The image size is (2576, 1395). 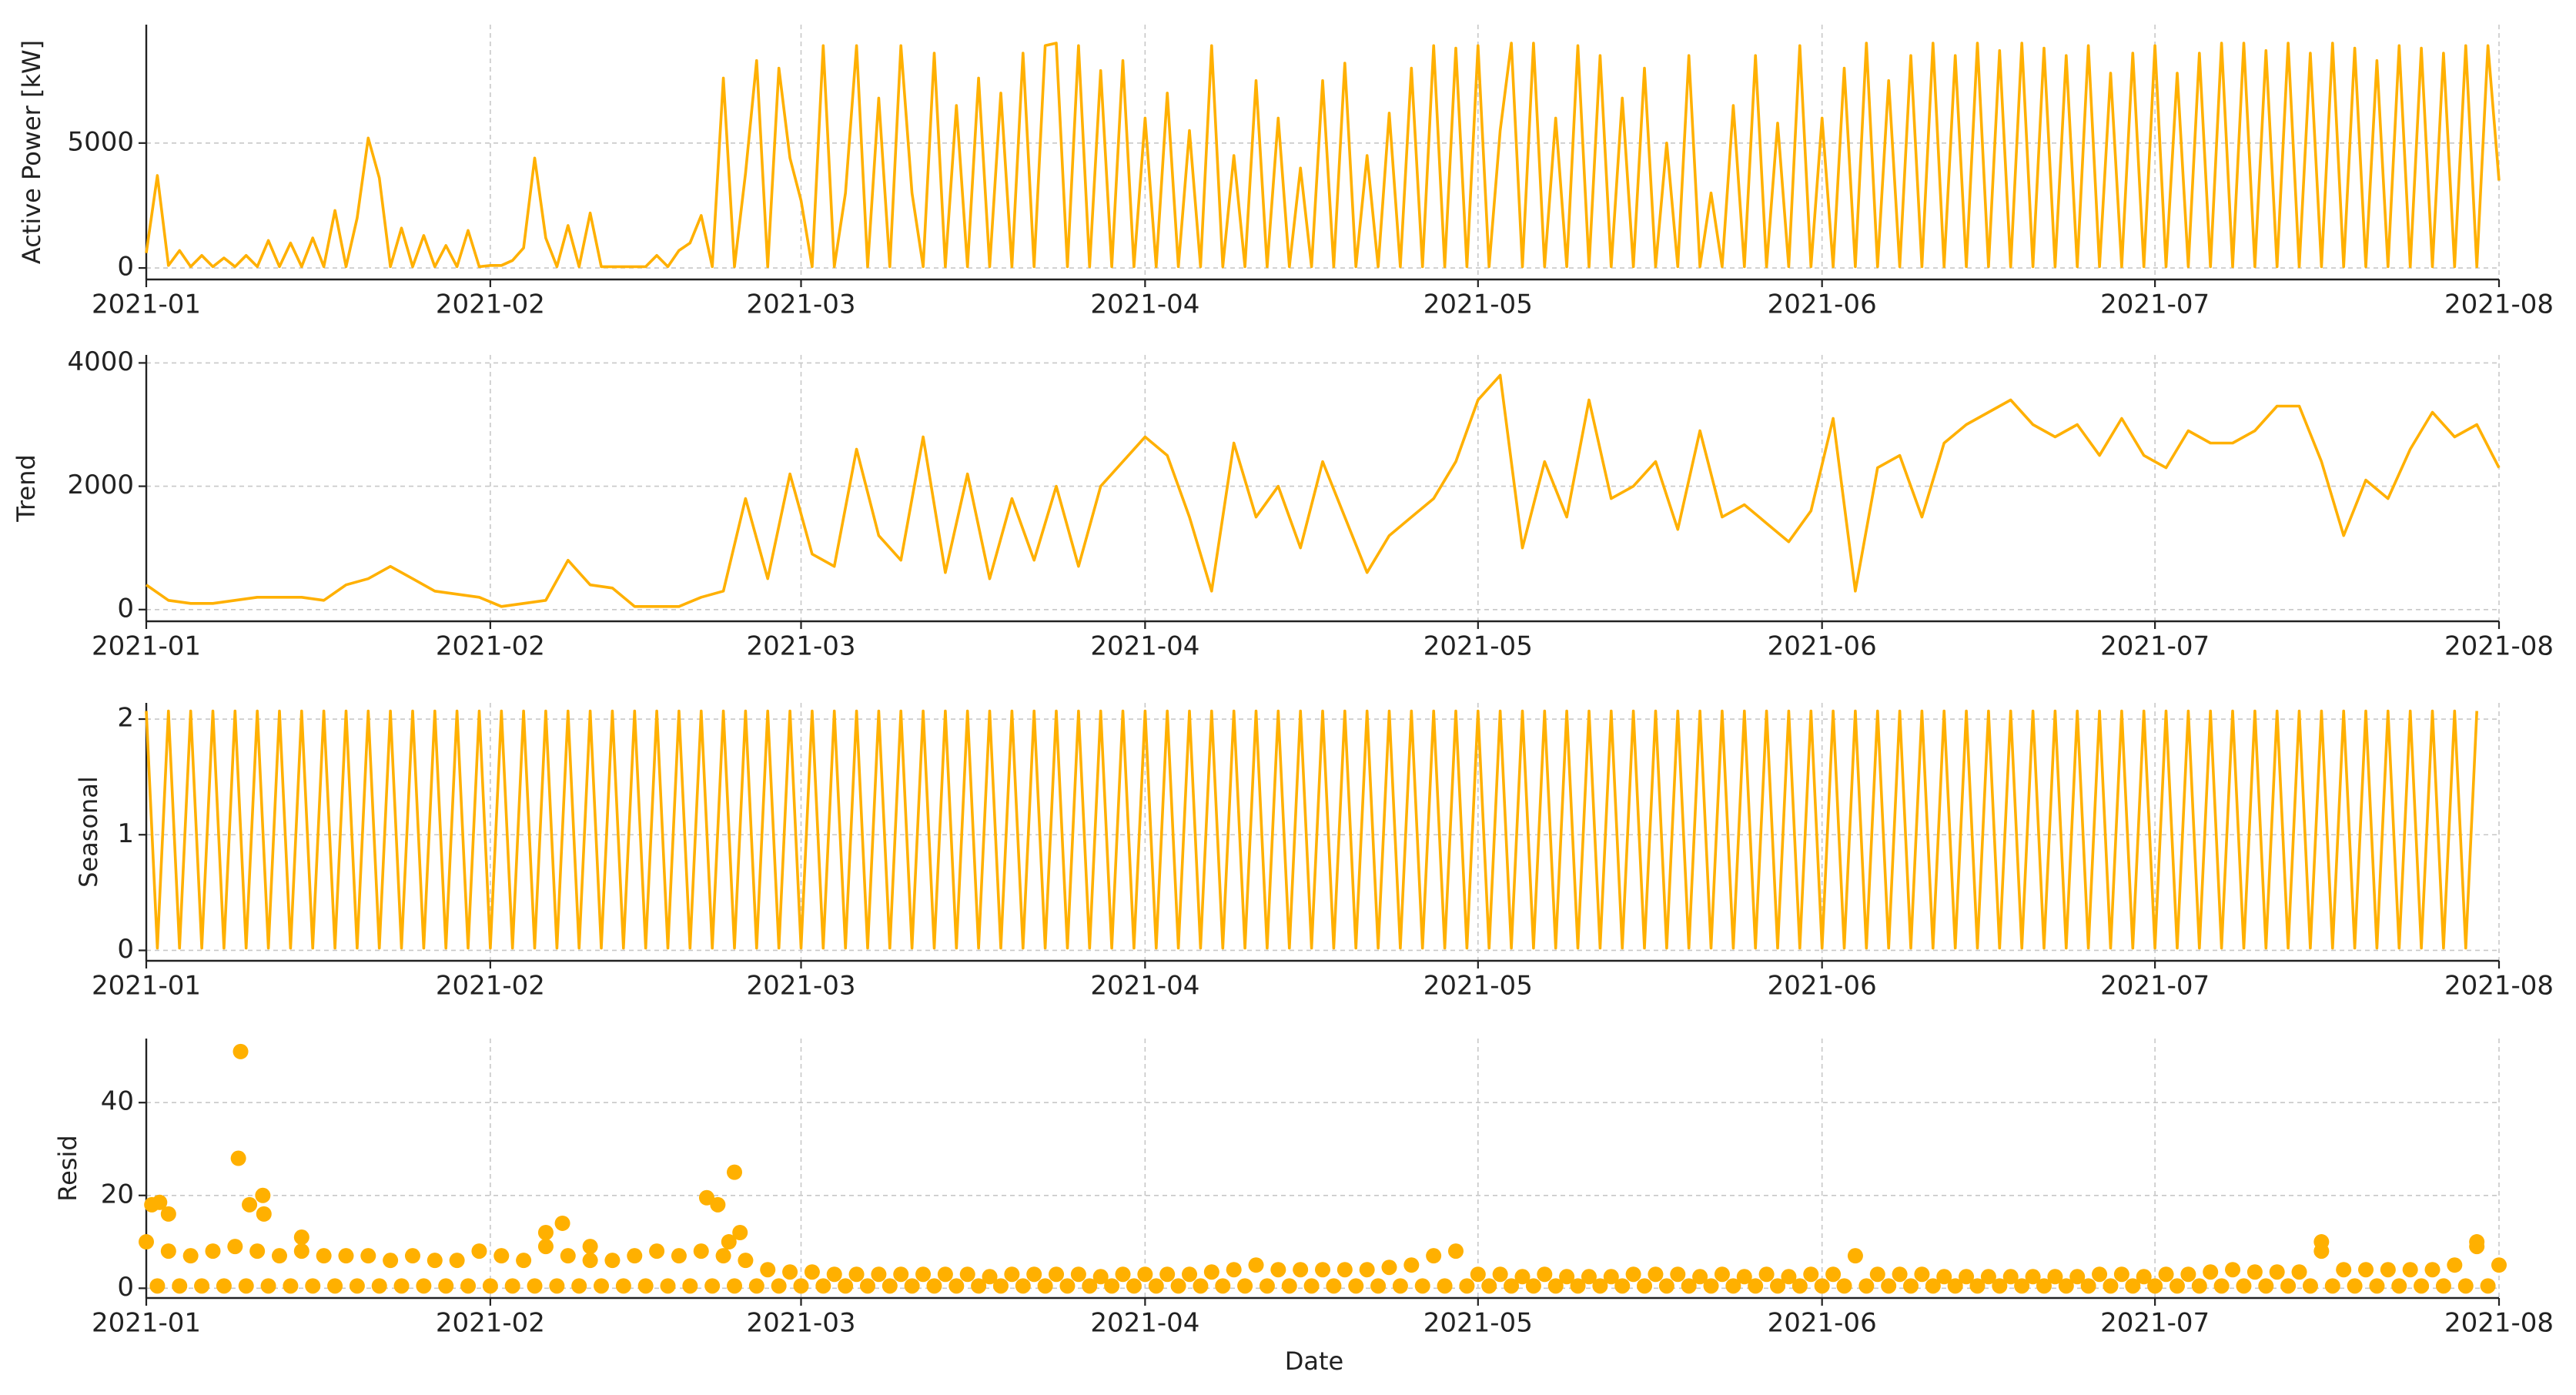 I want to click on y-tick-label: 2000, so click(x=100, y=485).